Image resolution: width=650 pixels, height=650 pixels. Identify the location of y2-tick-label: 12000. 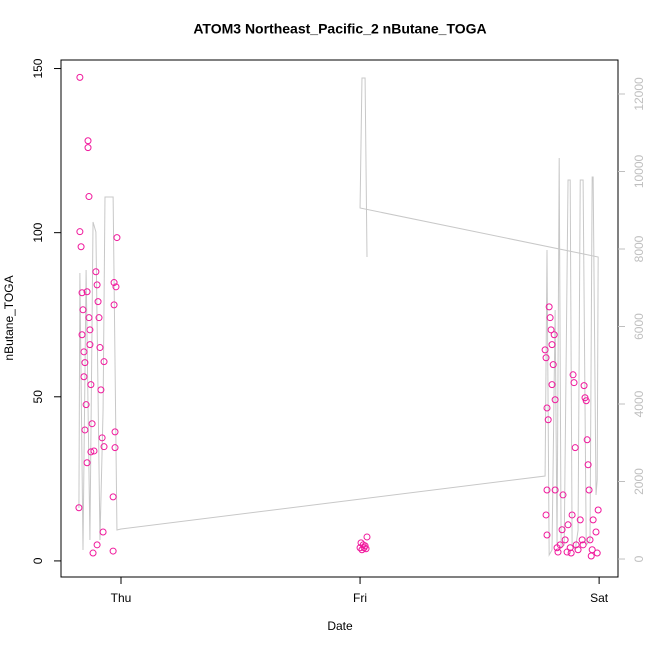
(639, 94).